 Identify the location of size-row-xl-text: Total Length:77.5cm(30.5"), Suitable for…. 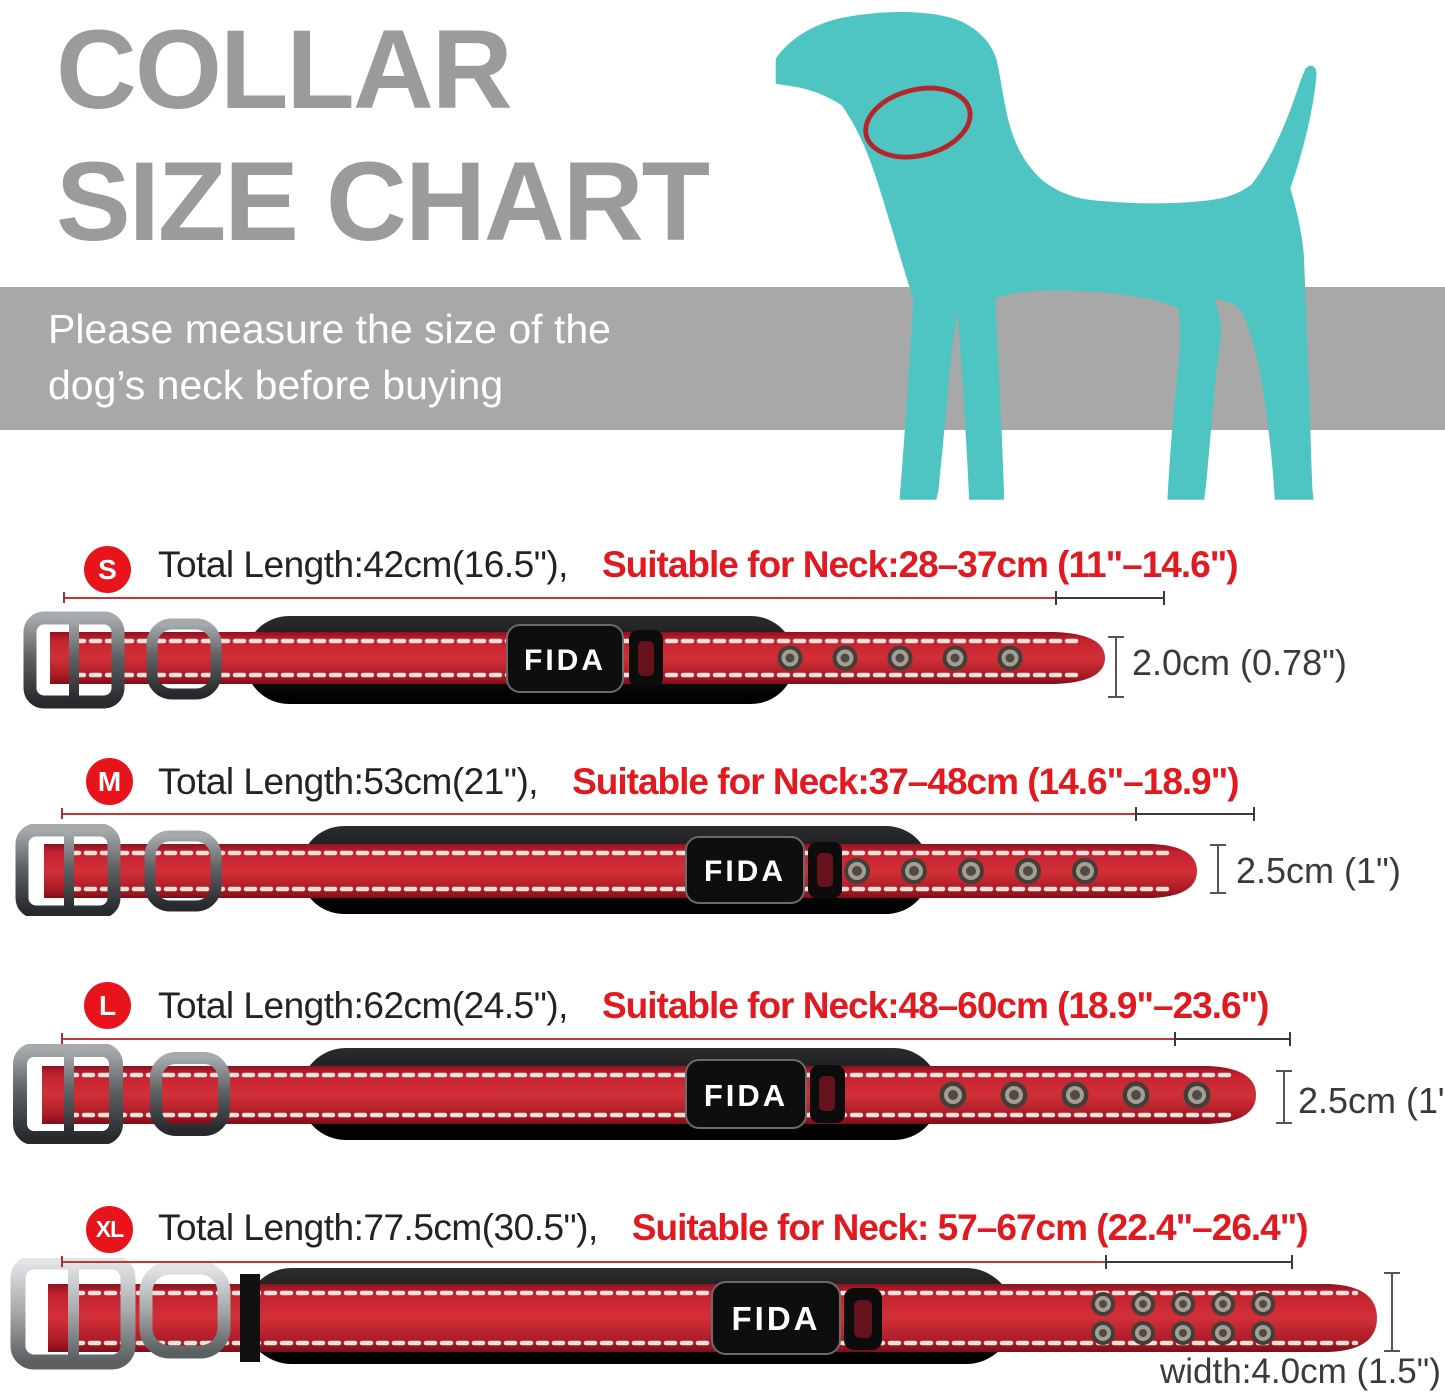
(733, 1228).